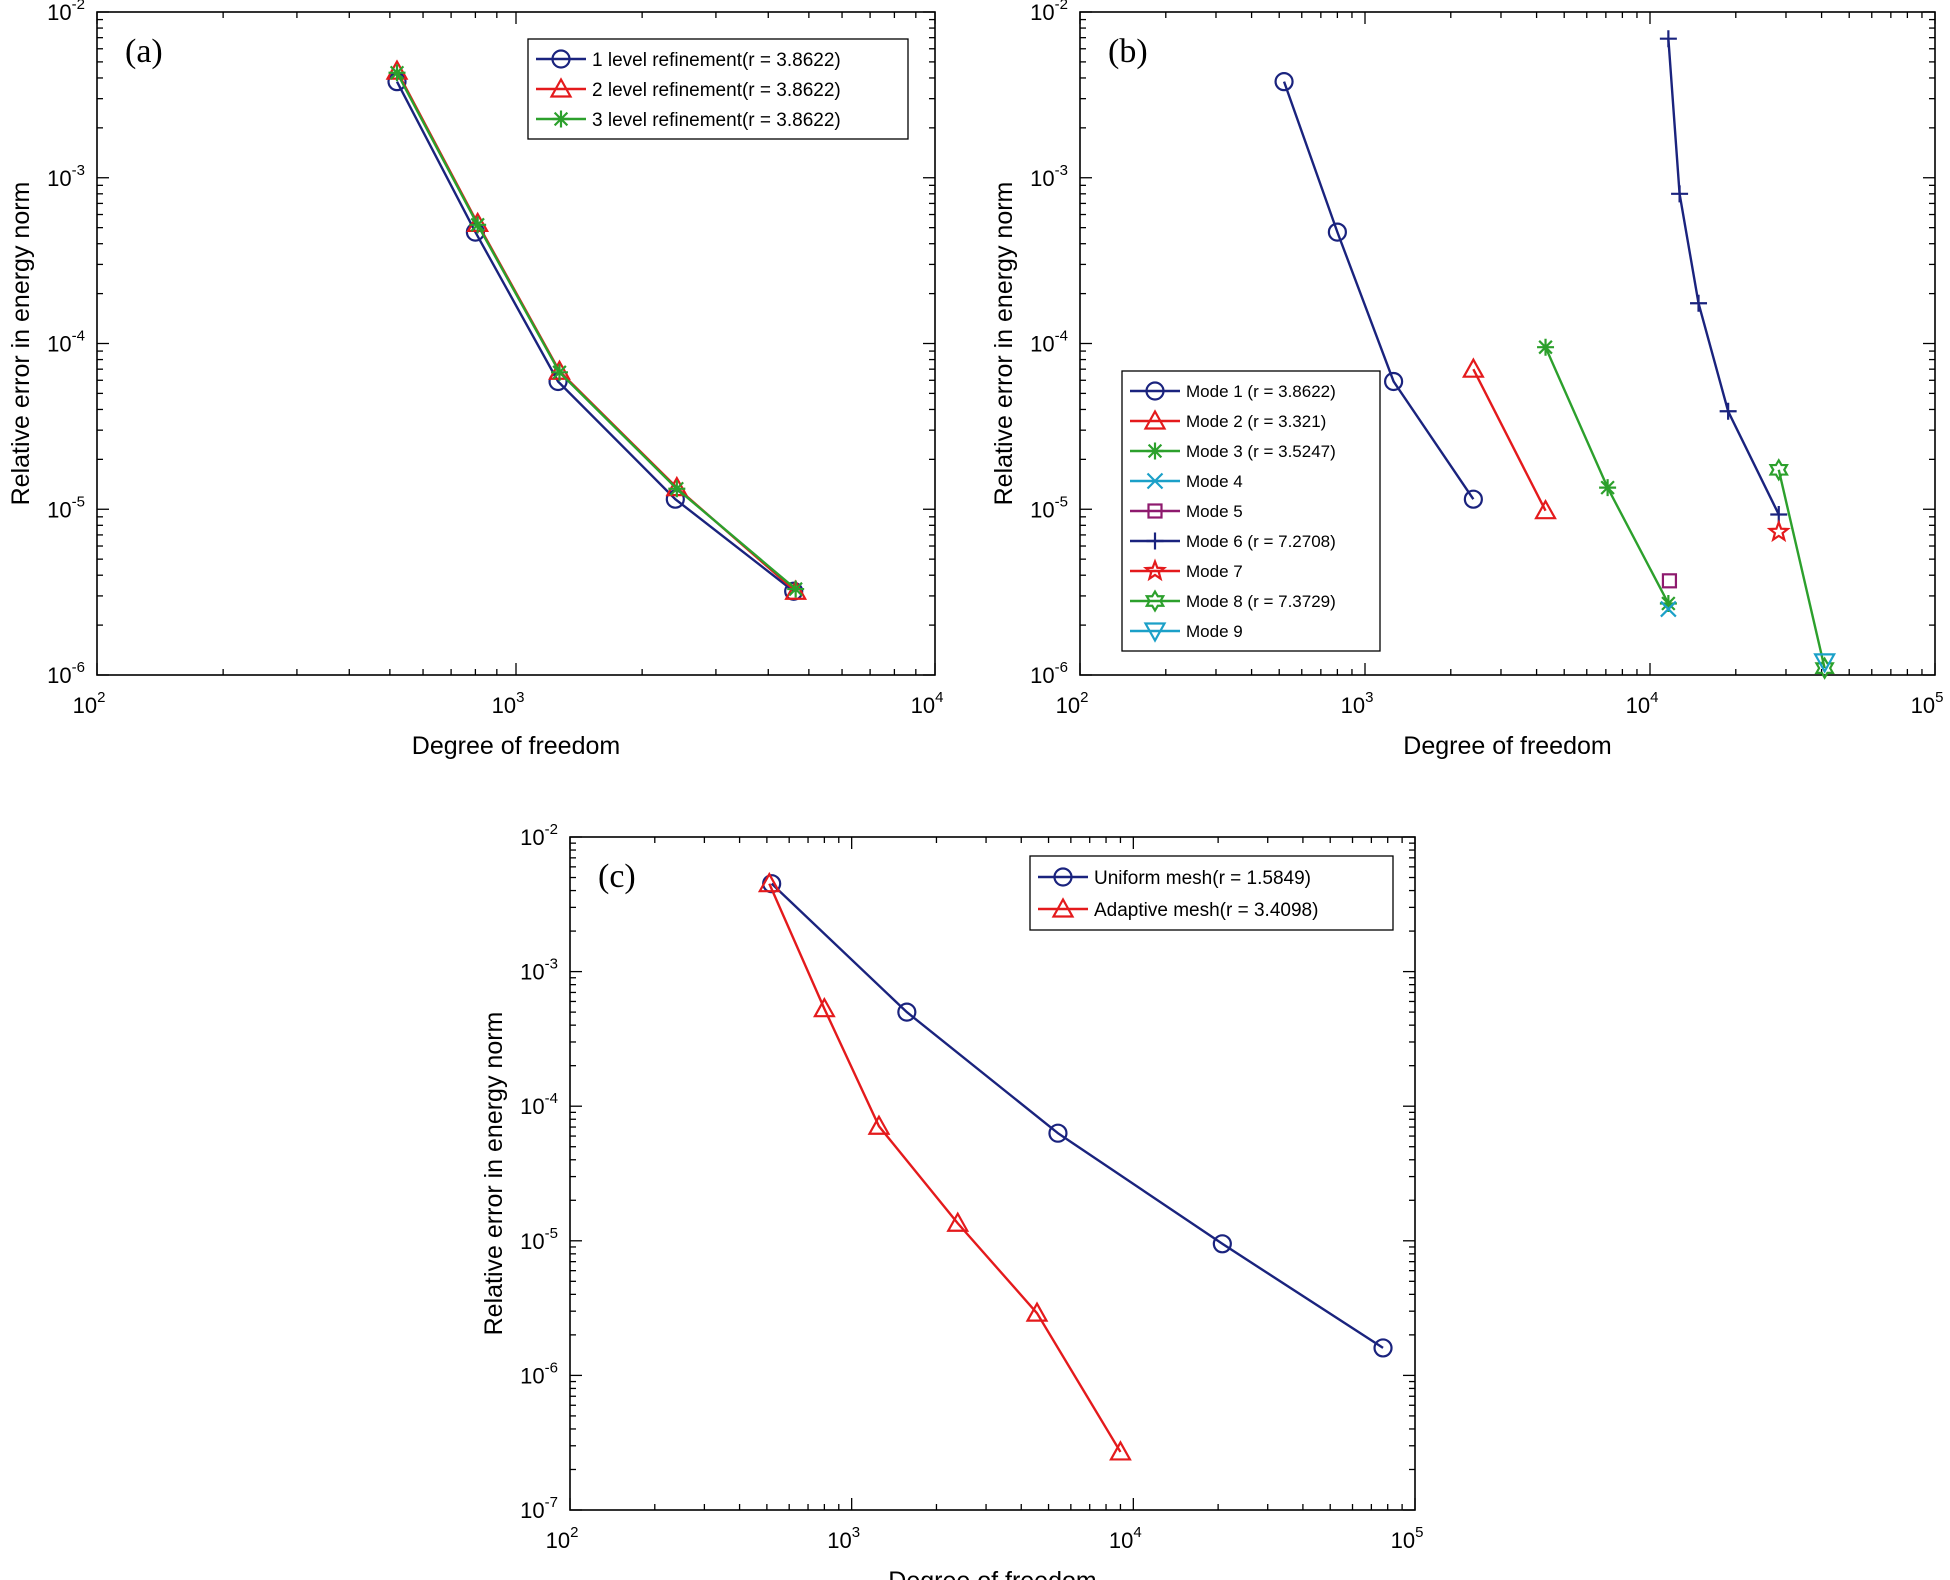 The width and height of the screenshot is (1950, 1580). I want to click on legend-label: Mode 8 (r = 7.3729), so click(1261, 601).